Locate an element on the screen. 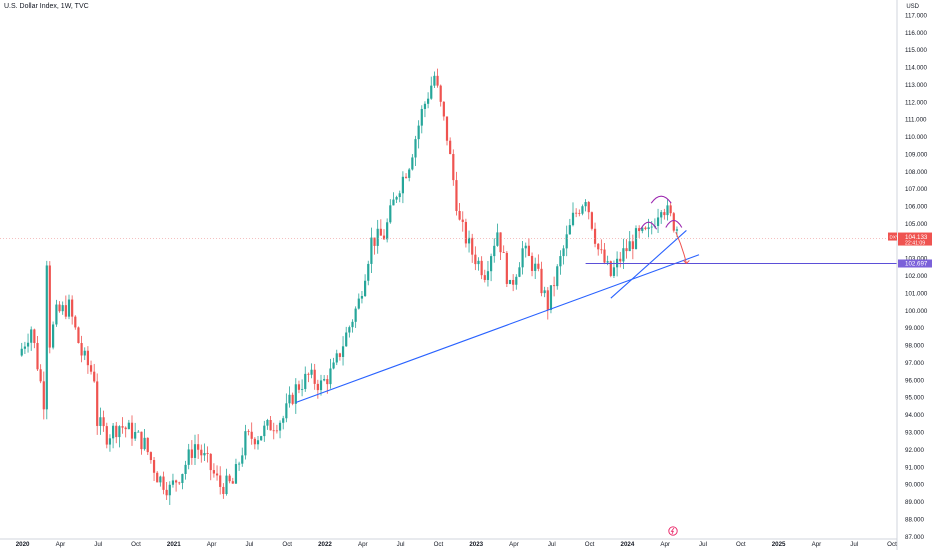  last-price-badge is located at coordinates (915, 239).